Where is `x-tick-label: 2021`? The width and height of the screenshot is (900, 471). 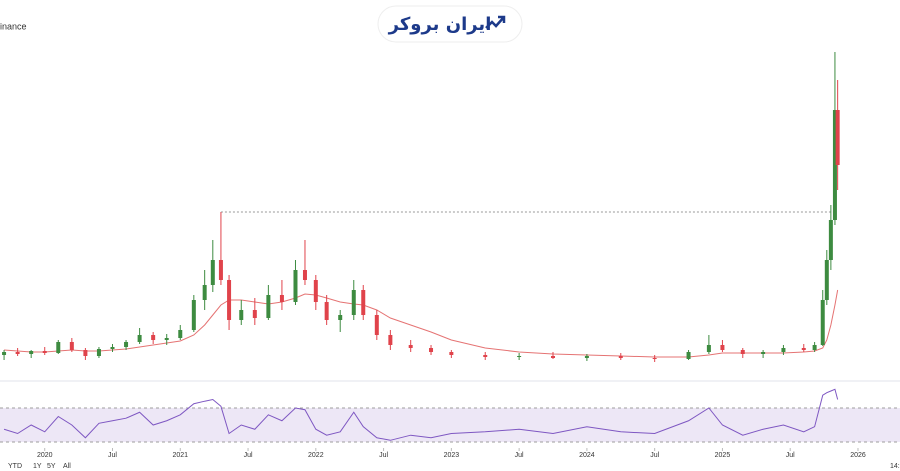 x-tick-label: 2021 is located at coordinates (180, 455).